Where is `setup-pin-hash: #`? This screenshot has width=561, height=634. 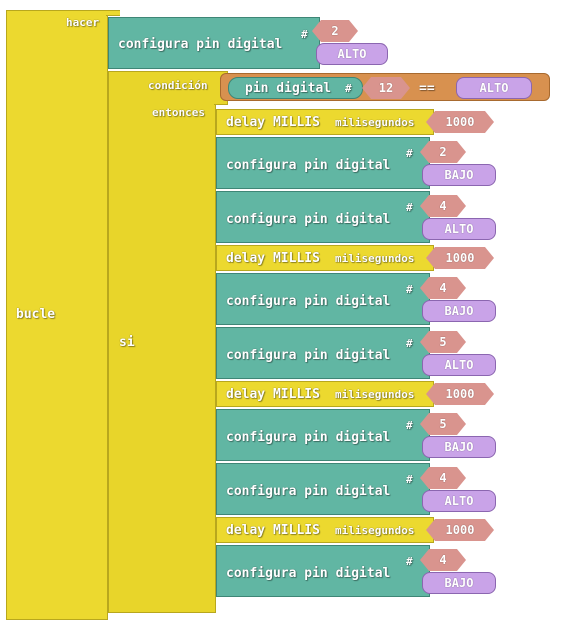
setup-pin-hash: # is located at coordinates (304, 34).